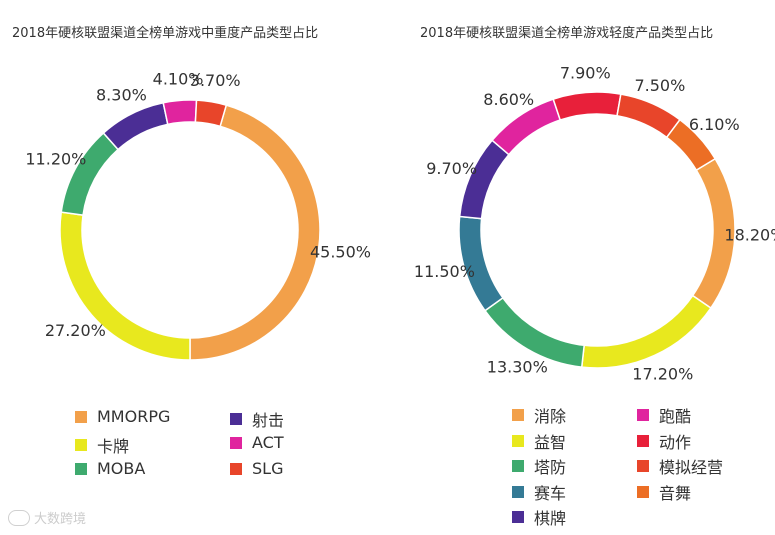 The width and height of the screenshot is (775, 535). Describe the element at coordinates (585, 72) in the screenshot. I see `right-slice-label-6: 7.90%` at that location.